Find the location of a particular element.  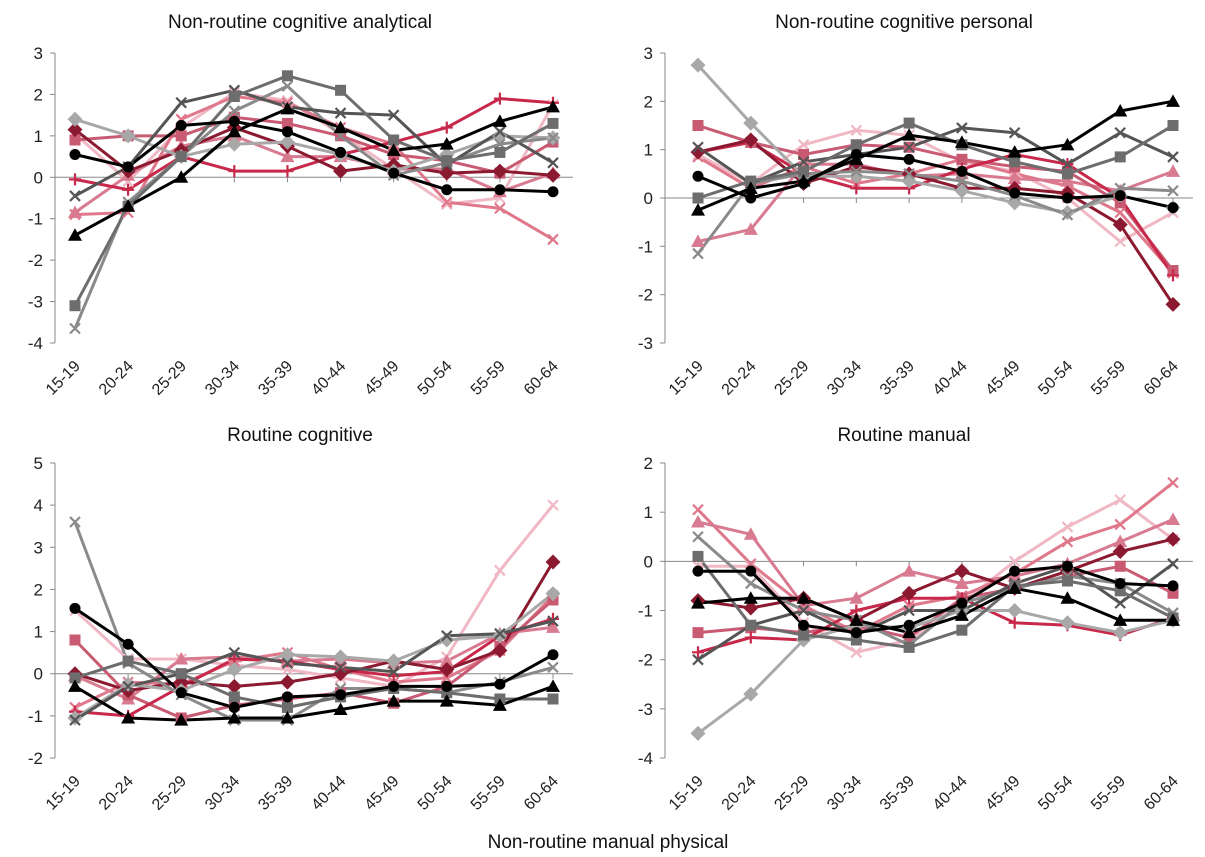

x-tick-label: 60-64 is located at coordinates (1161, 793).